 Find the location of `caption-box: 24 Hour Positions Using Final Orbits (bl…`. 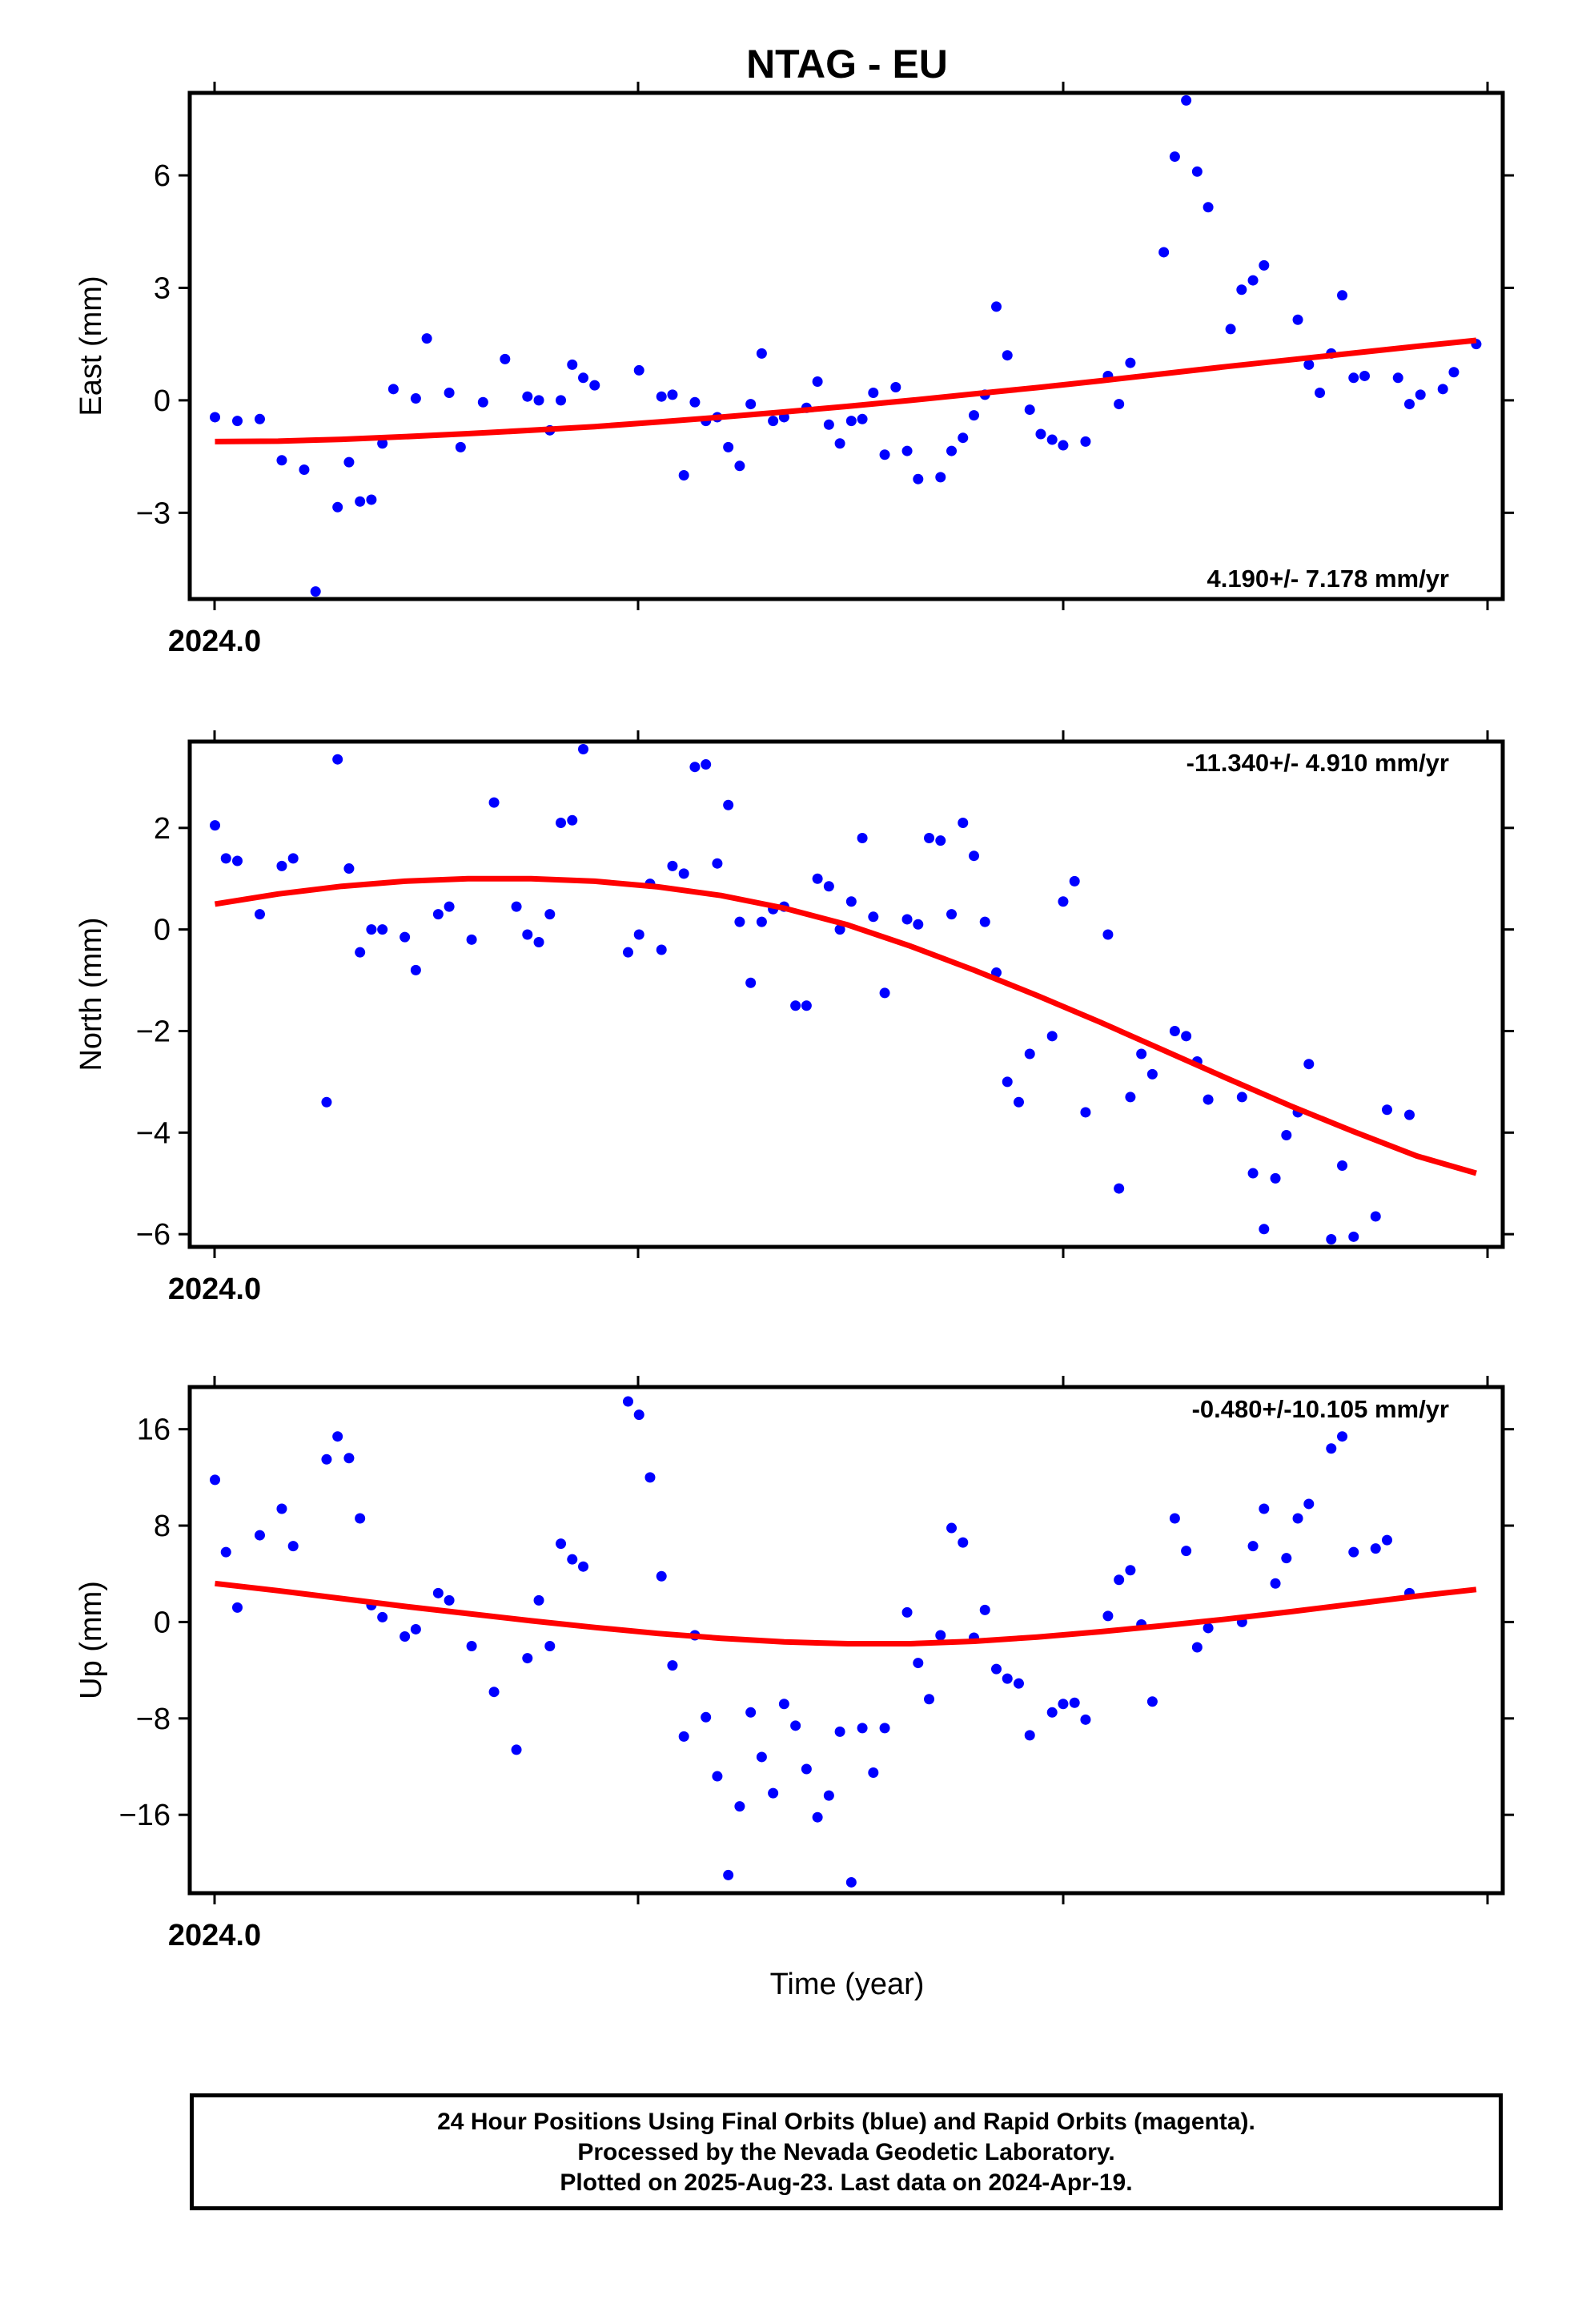

caption-box: 24 Hour Positions Using Final Orbits (bl… is located at coordinates (847, 2151).